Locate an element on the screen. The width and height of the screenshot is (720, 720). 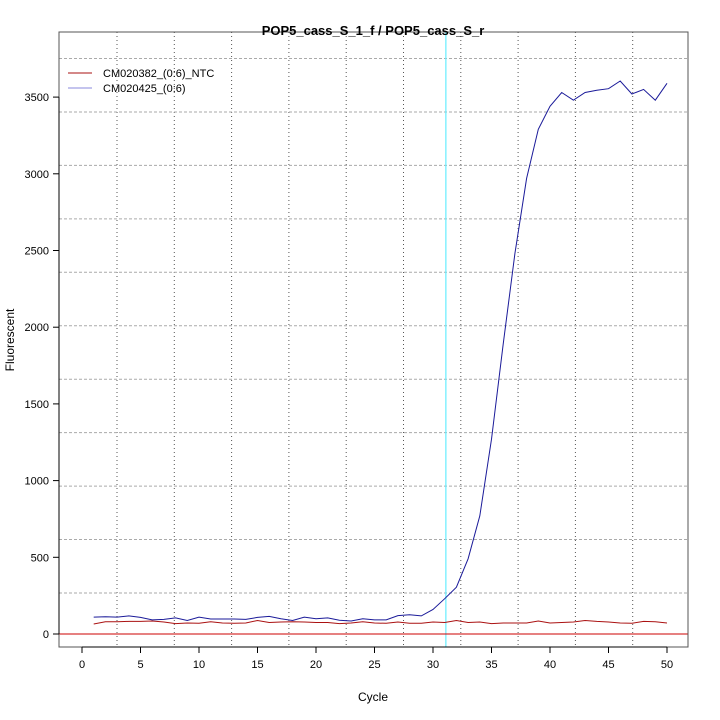
x-tick-label: 45 is located at coordinates (608, 665).